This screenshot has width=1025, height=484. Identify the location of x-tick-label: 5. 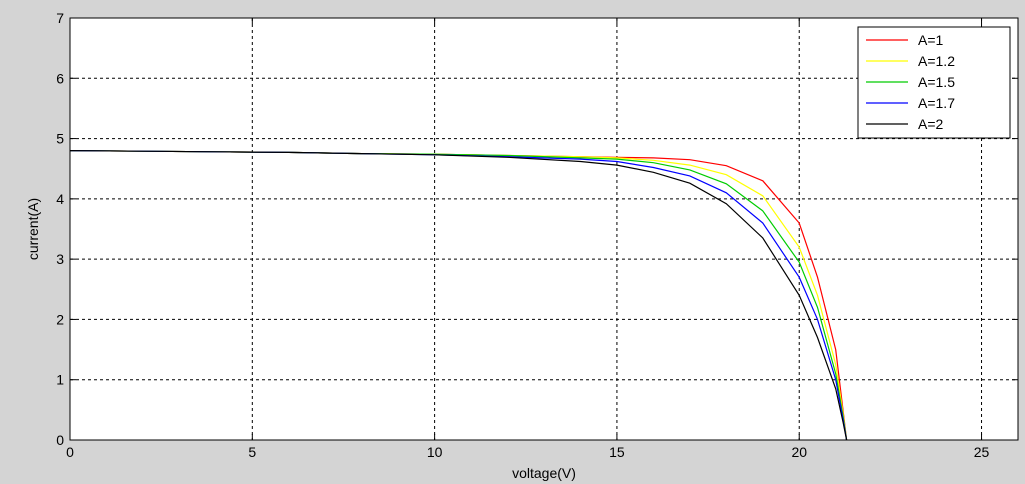
(252, 452).